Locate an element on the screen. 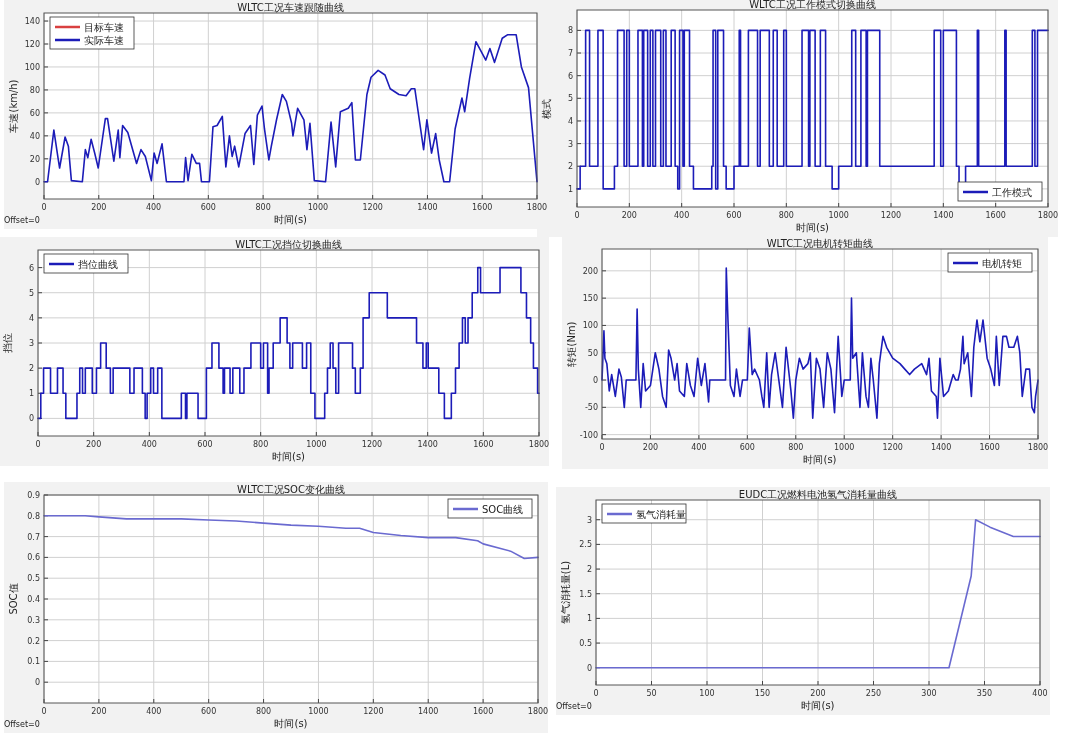 Image resolution: width=1080 pixels, height=742 pixels. y-axis-title: 氢气消耗量(L) is located at coordinates (565, 592).